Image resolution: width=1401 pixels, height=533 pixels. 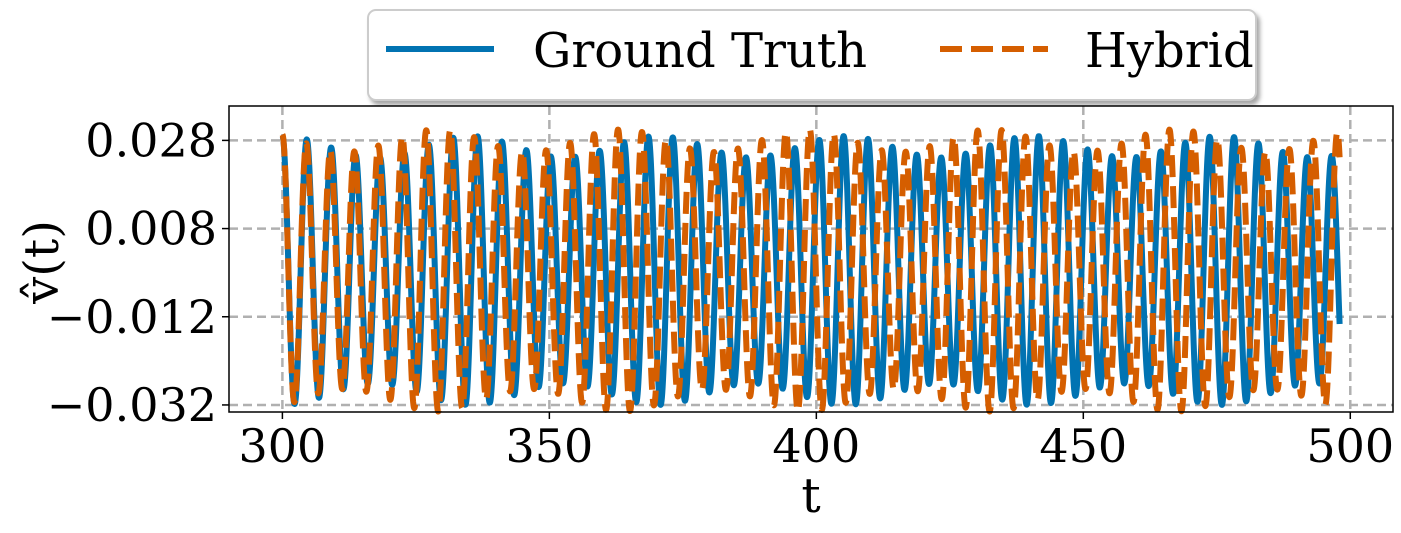 I want to click on x-tick-label: 350, so click(x=549, y=446).